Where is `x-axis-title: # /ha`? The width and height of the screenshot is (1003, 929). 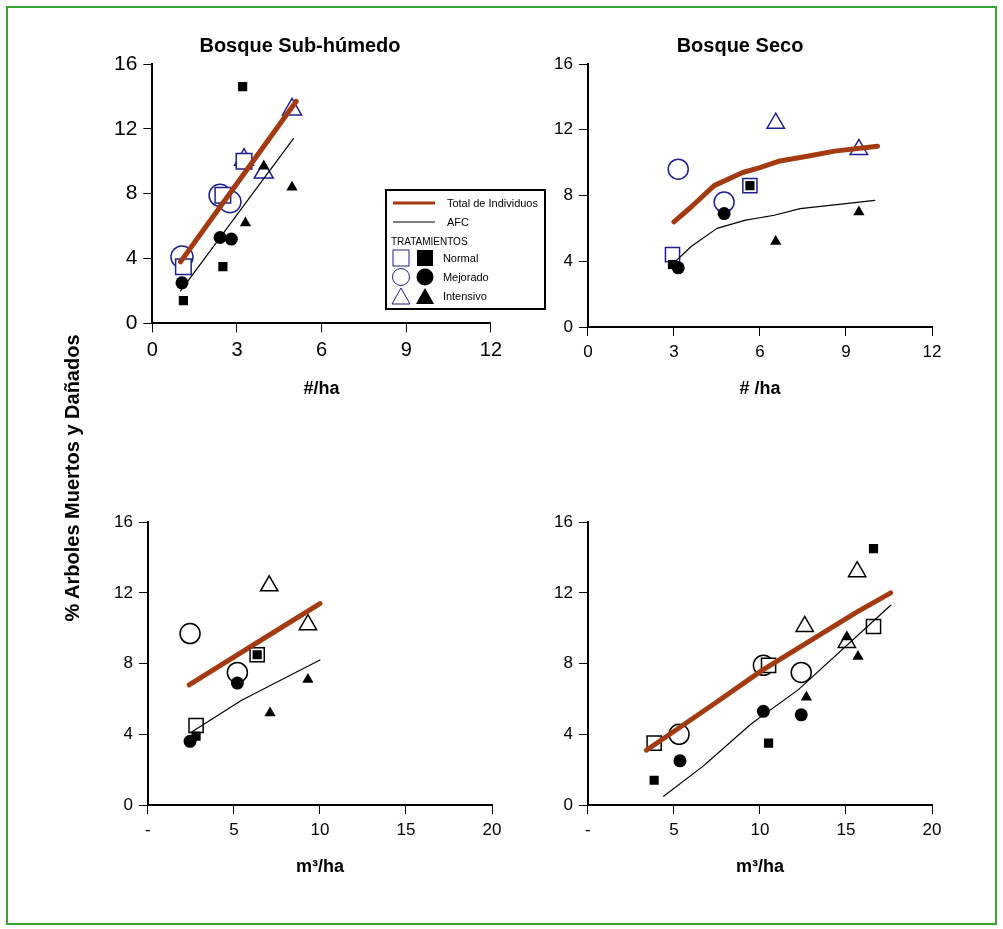 x-axis-title: # /ha is located at coordinates (760, 388).